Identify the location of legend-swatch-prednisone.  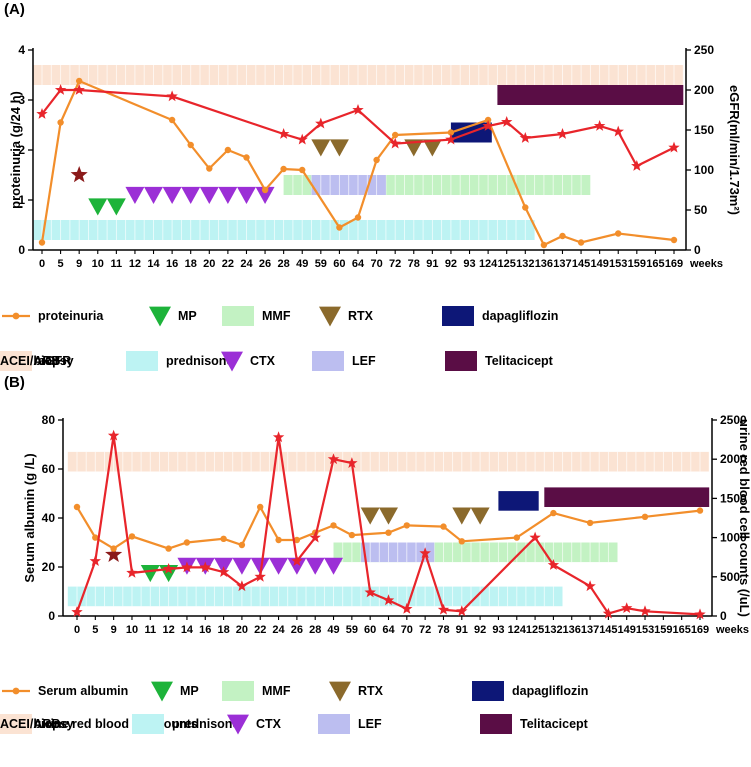
(142, 361).